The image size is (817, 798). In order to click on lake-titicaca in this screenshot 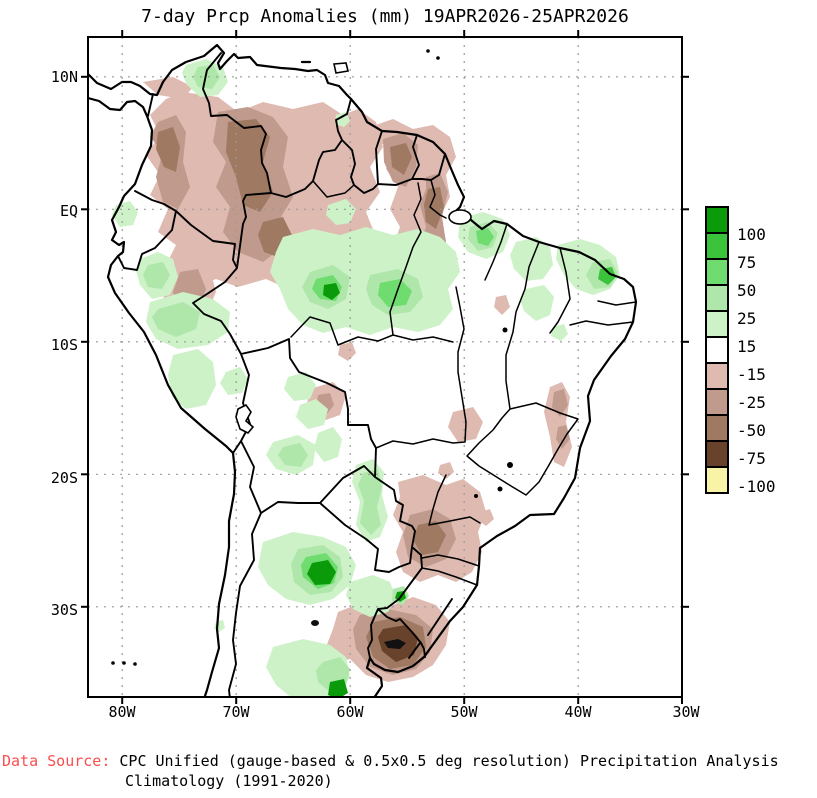, I will do `click(245, 418)`.